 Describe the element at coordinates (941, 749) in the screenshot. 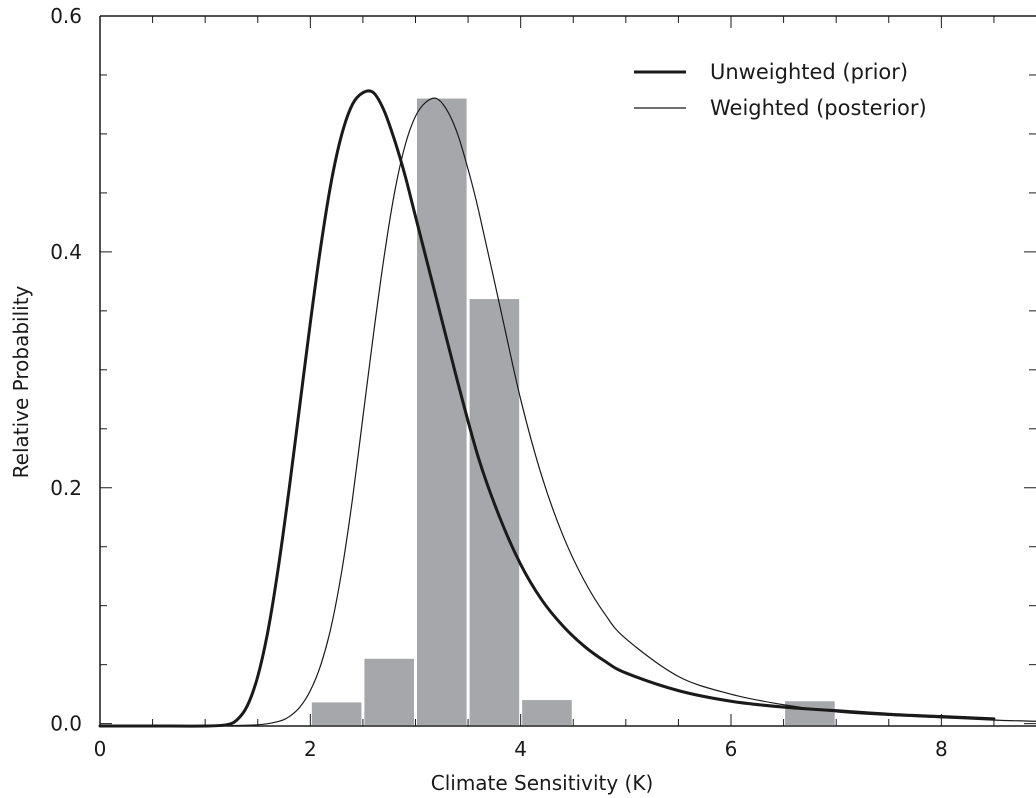

I see `x-tick-label: 8` at that location.